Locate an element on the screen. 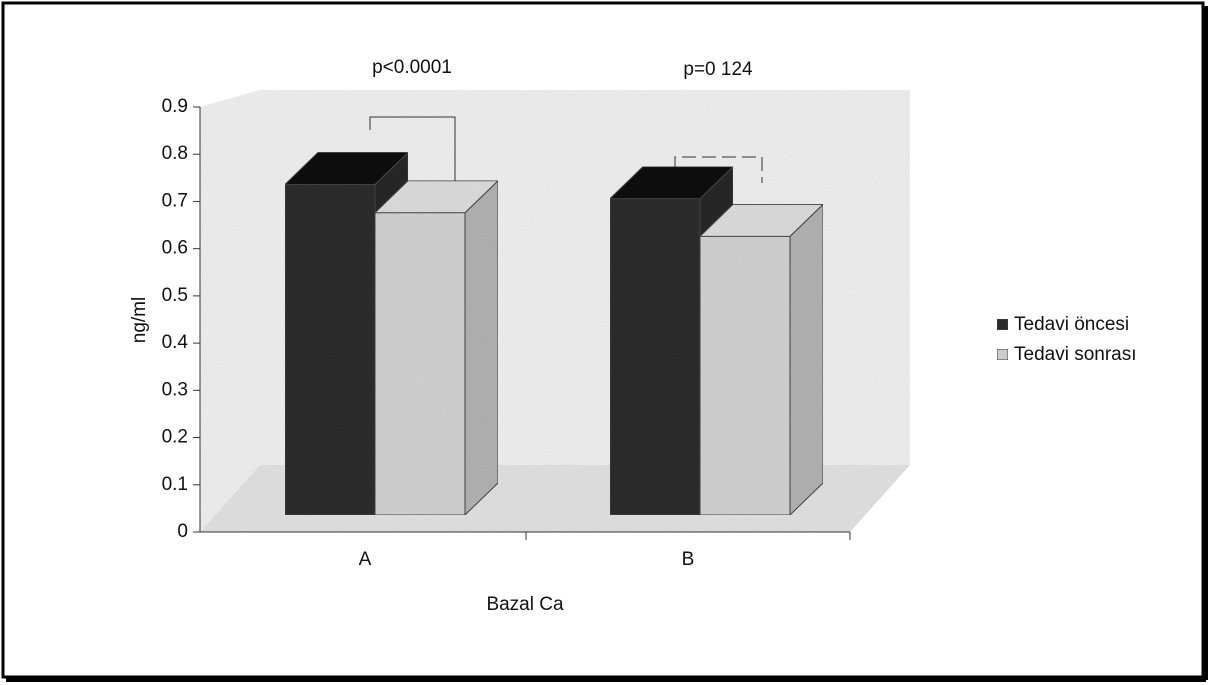  x-axis-label: Bazal Ca is located at coordinates (525, 604).